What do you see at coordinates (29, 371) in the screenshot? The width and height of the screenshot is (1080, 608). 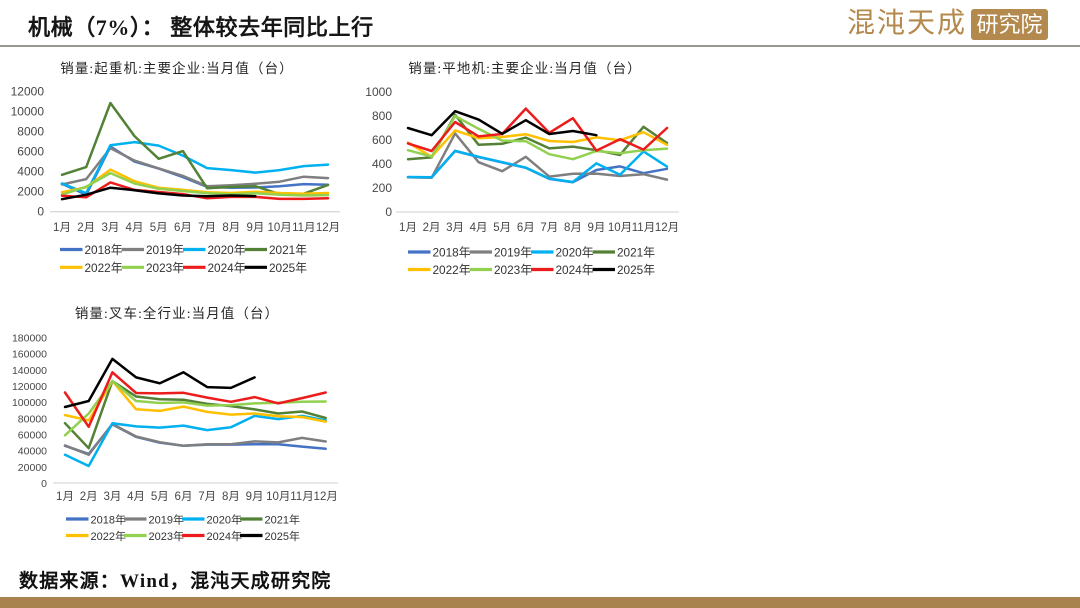 I see `svg-text: 140000` at bounding box center [29, 371].